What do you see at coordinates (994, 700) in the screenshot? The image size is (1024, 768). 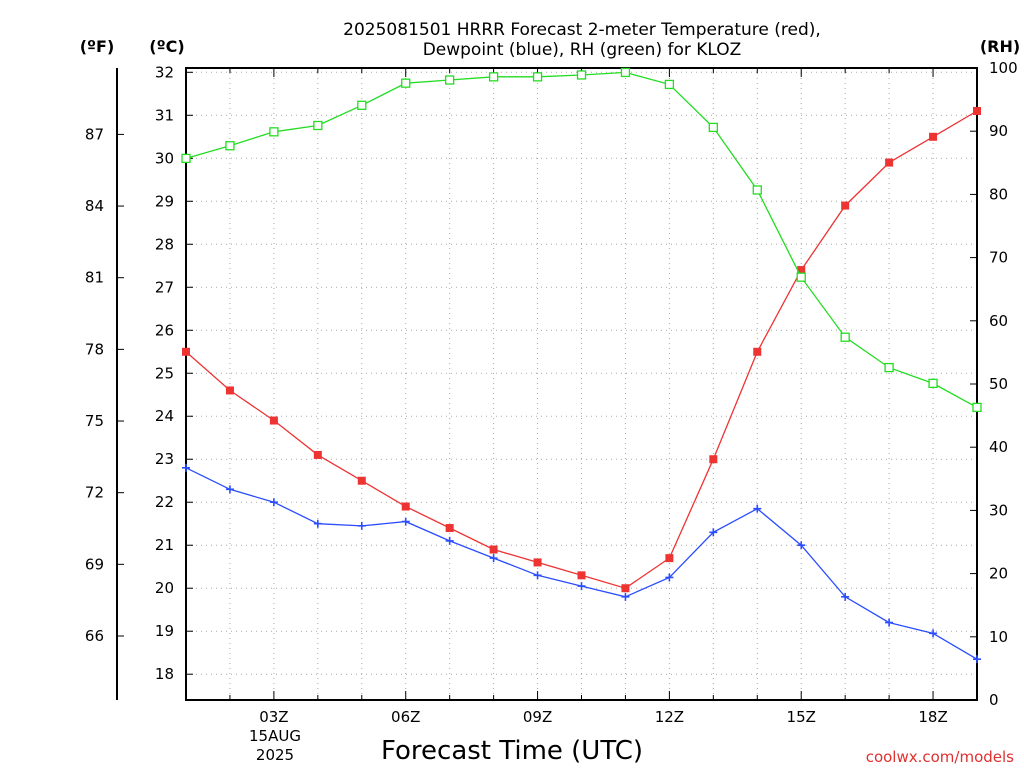 I see `rh-tick-label: 0` at bounding box center [994, 700].